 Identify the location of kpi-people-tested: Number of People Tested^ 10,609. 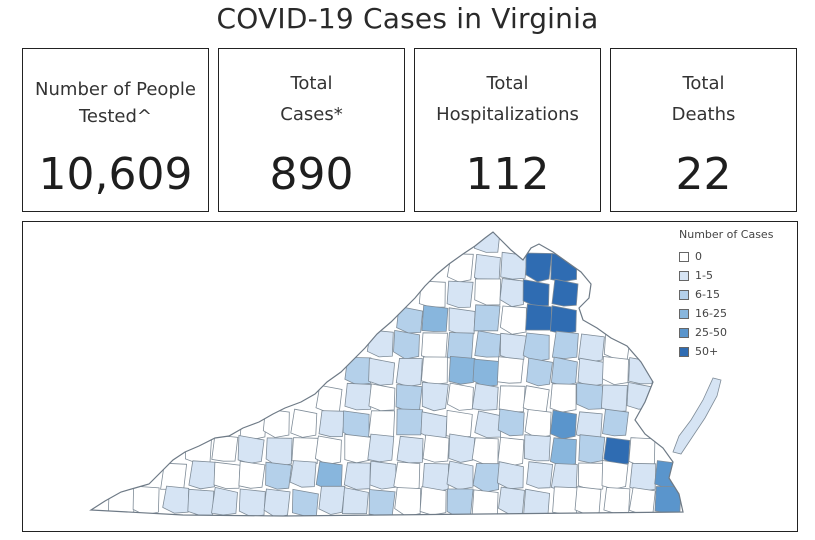
(115, 130).